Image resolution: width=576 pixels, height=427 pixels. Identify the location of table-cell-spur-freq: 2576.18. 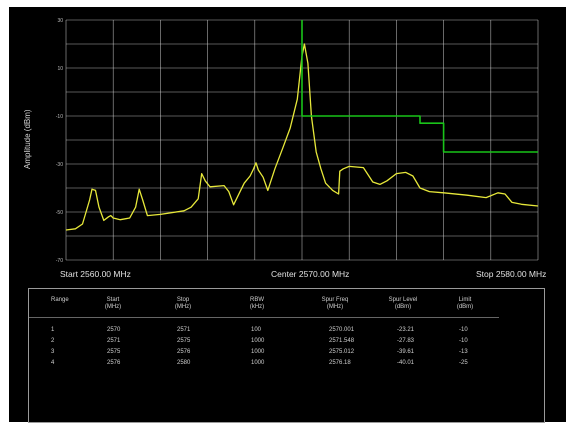
(340, 363).